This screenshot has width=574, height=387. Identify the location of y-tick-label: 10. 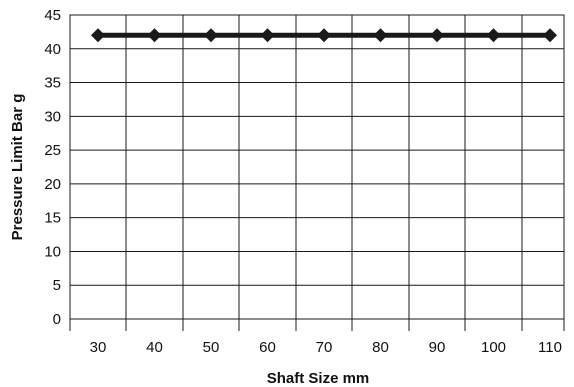
(52, 251).